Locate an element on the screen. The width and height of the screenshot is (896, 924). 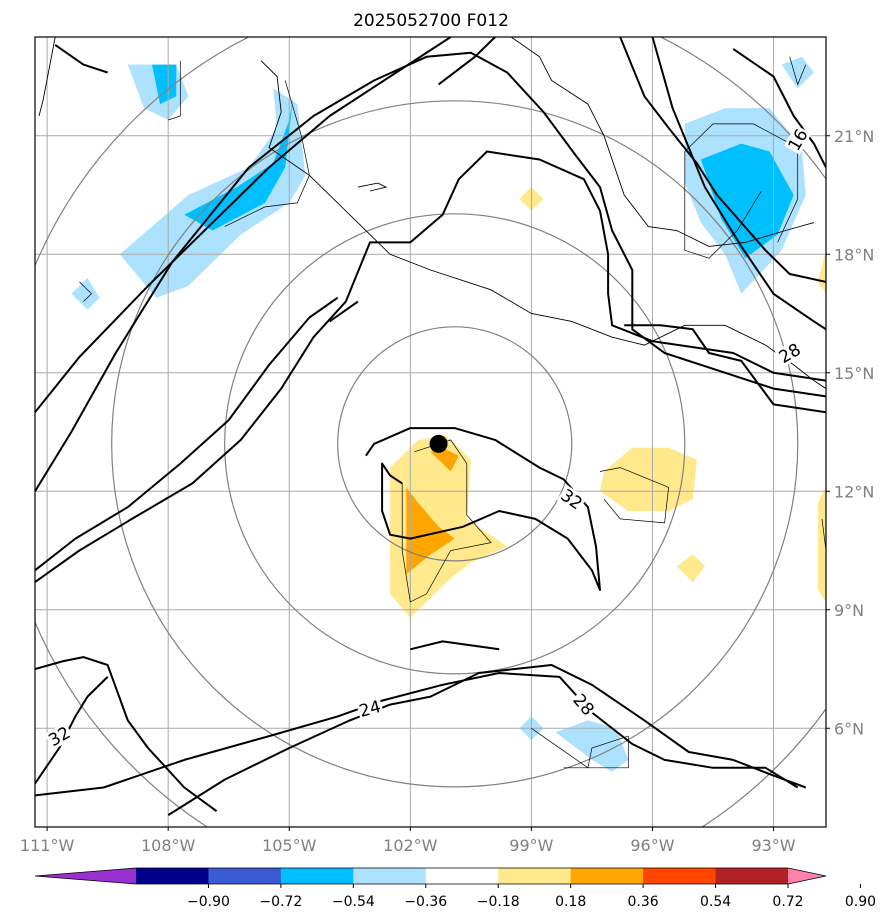
chart-title: 2025052700 F012 is located at coordinates (431, 21).